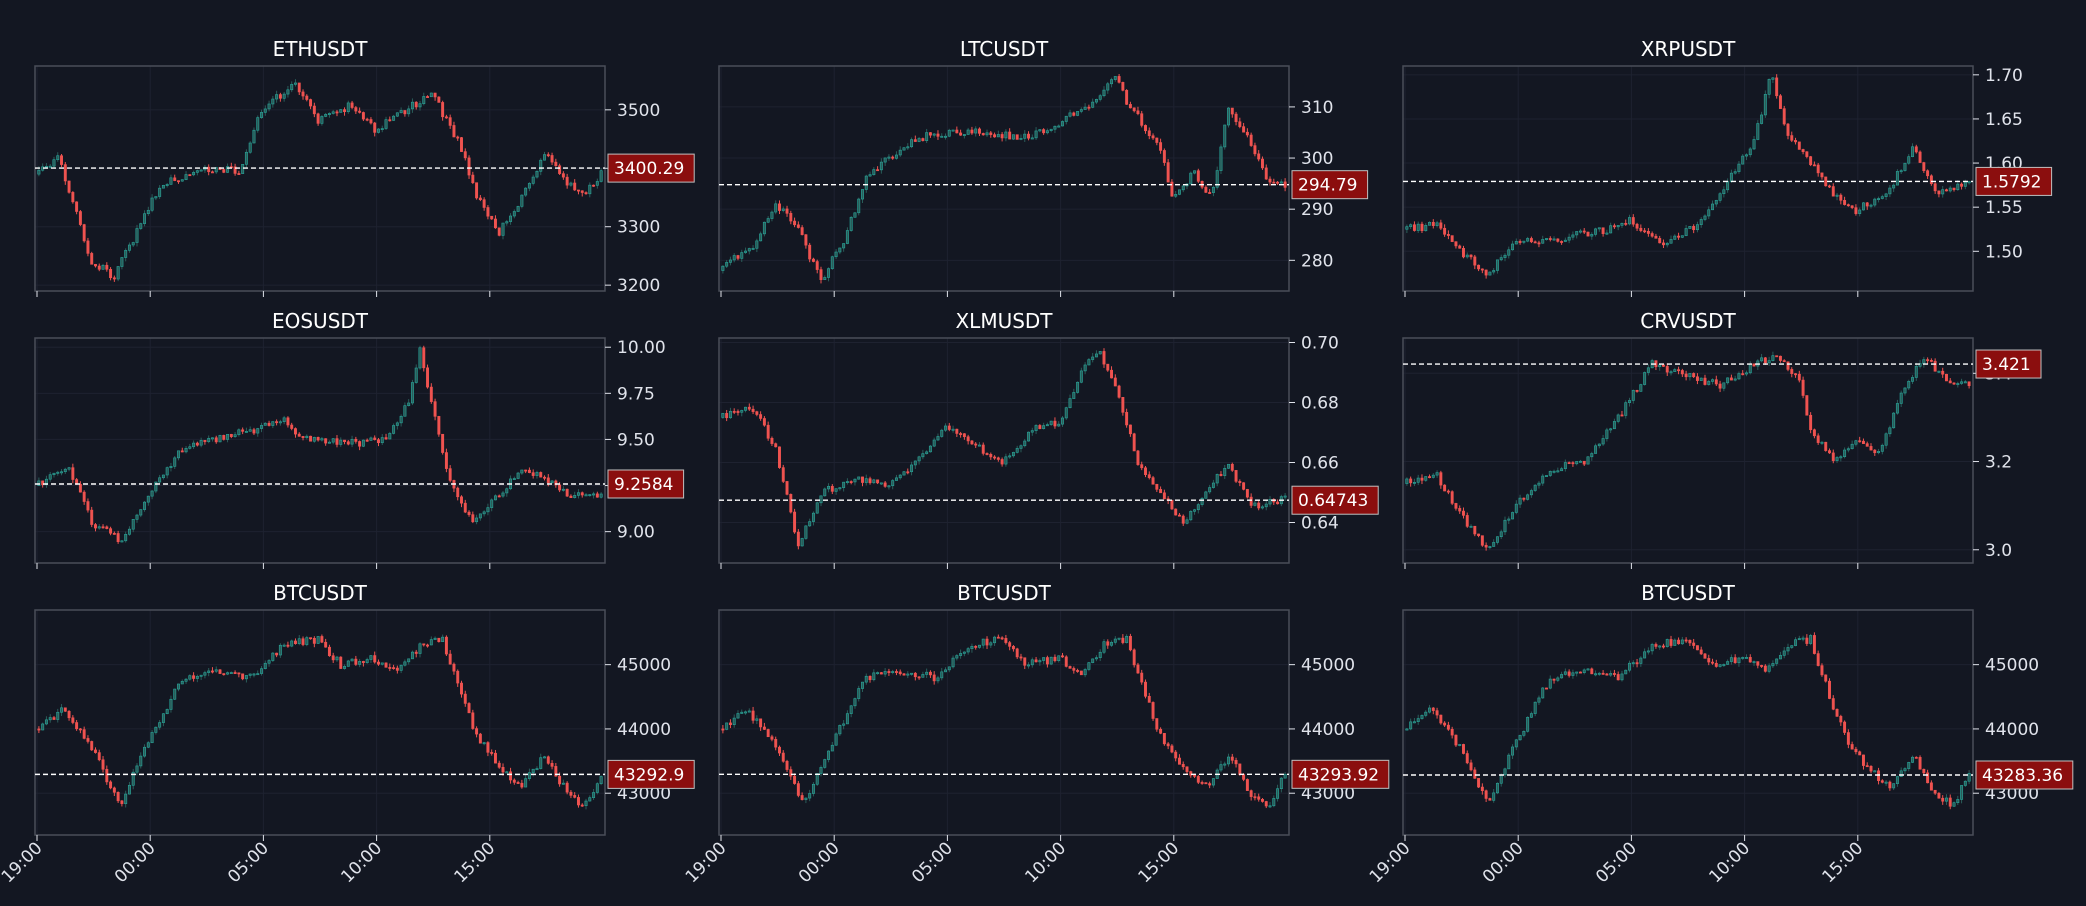  I want to click on chart-title: ETHUSDT, so click(321, 49).